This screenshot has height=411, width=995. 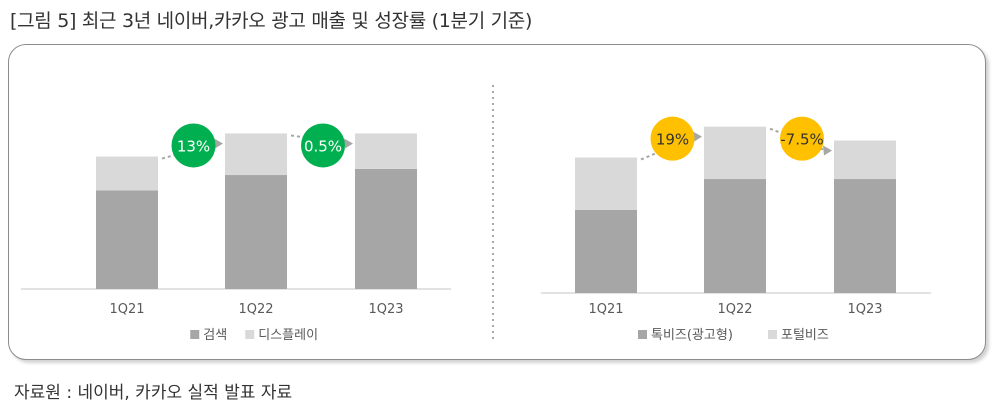 What do you see at coordinates (288, 335) in the screenshot?
I see `legend-label: 디스플레이` at bounding box center [288, 335].